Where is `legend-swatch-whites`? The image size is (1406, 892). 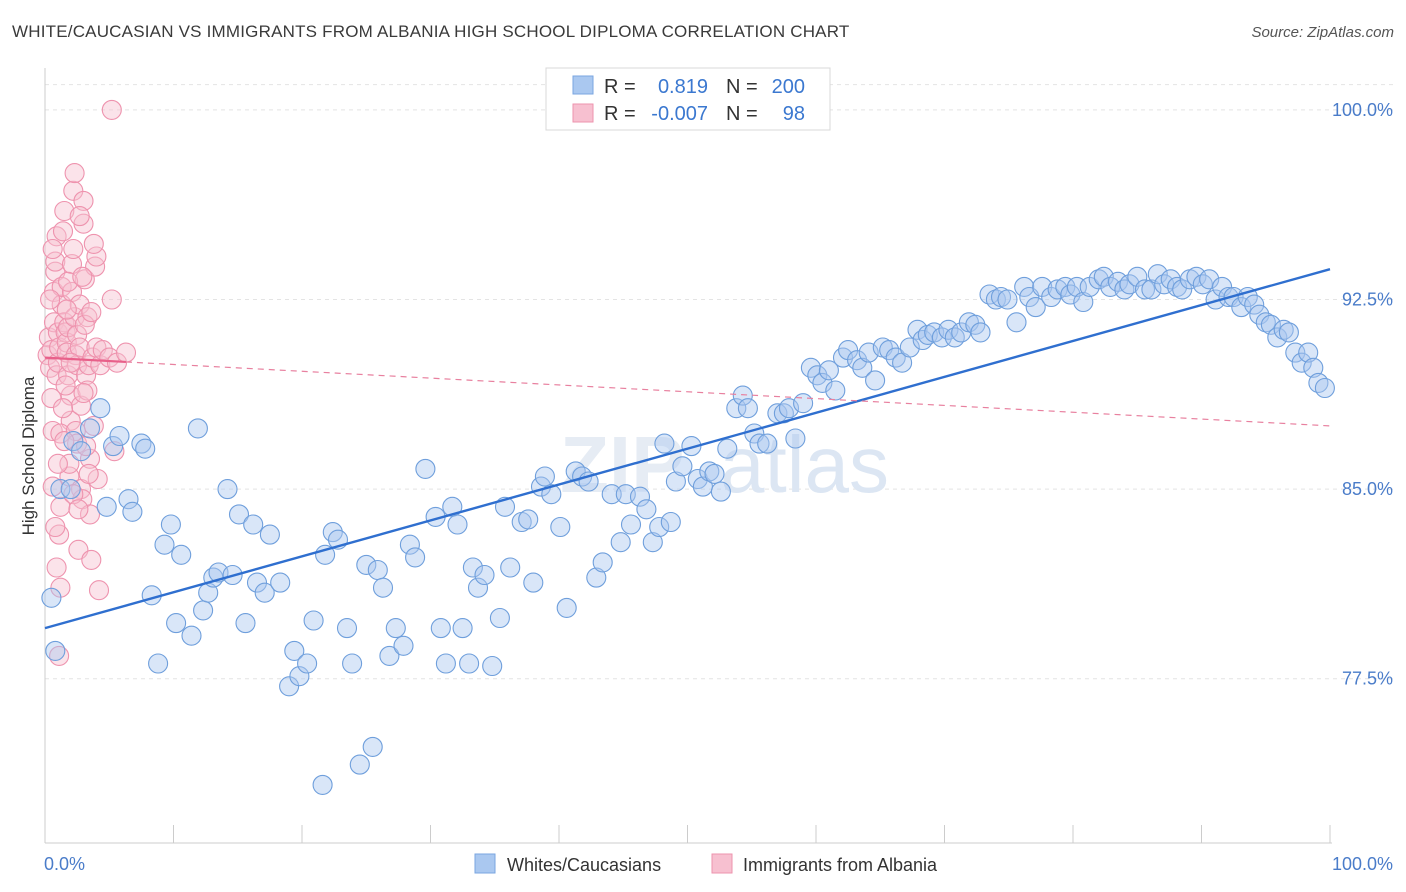
legend-swatch-whites is located at coordinates (583, 85).